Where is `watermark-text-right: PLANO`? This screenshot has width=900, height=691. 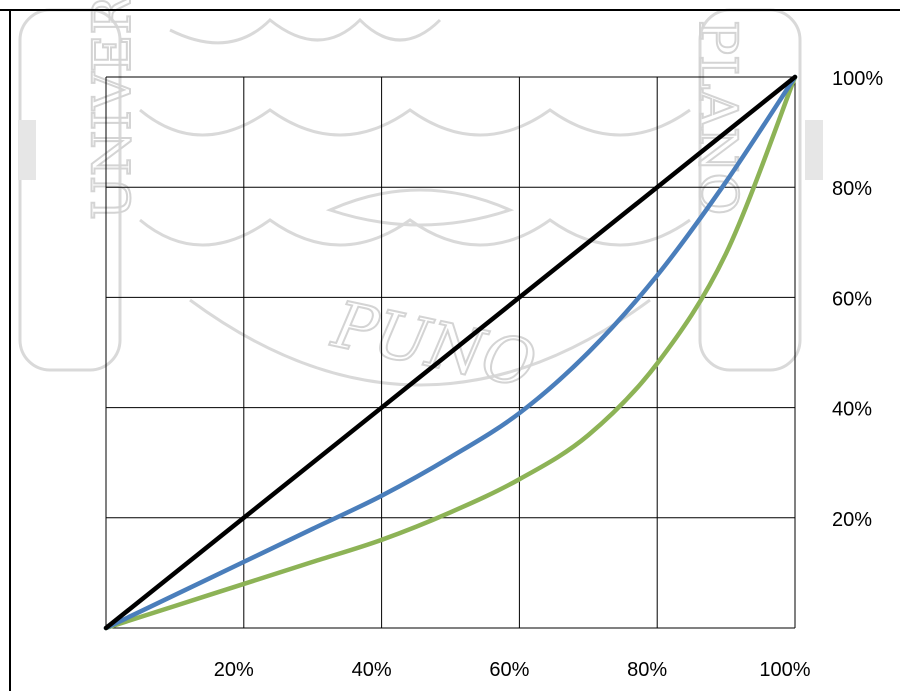 watermark-text-right: PLANO is located at coordinates (717, 117).